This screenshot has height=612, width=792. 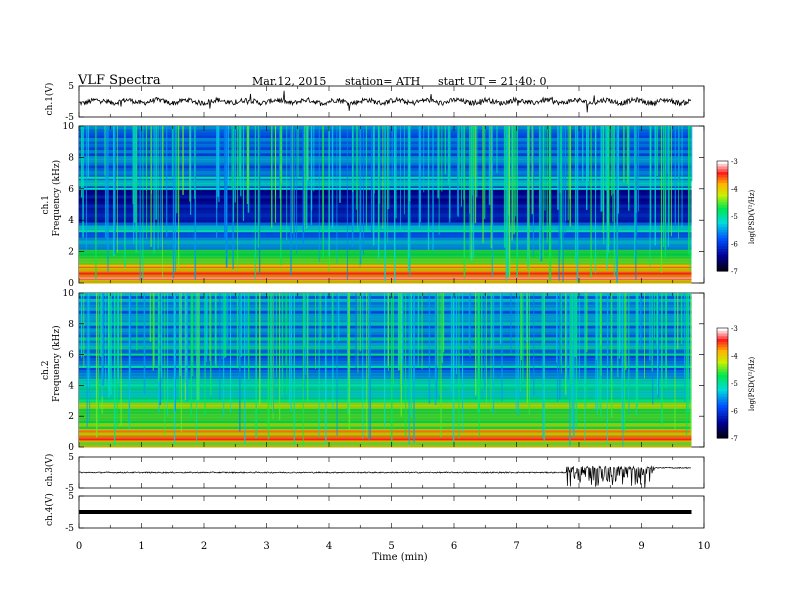 I want to click on ch1-spectrogram-cbtick-2: -5, so click(x=734, y=217).